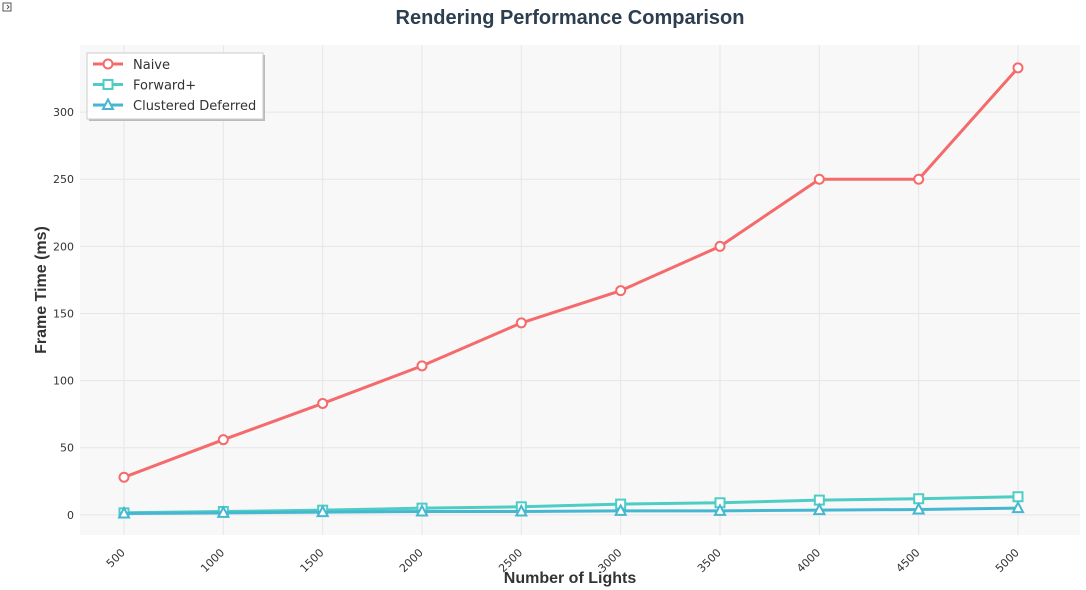 Image resolution: width=1086 pixels, height=590 pixels. What do you see at coordinates (212, 560) in the screenshot?
I see `x-tick-label: 1000` at bounding box center [212, 560].